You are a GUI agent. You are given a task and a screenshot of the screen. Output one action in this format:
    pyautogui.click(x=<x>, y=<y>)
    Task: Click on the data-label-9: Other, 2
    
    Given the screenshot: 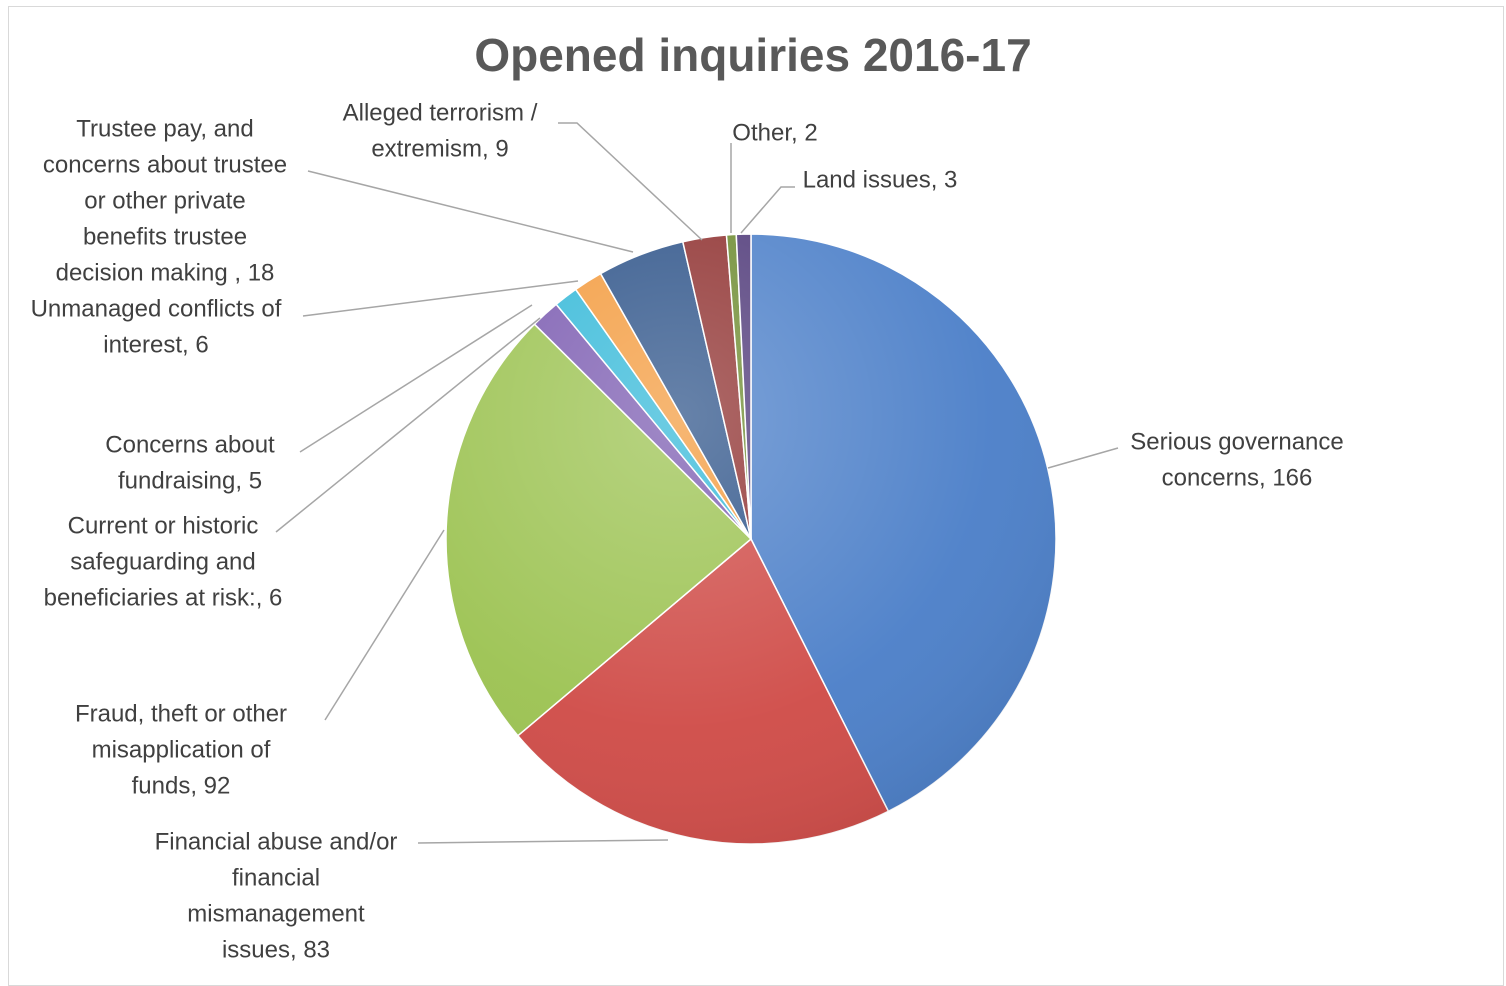 What is the action you would take?
    pyautogui.click(x=774, y=133)
    